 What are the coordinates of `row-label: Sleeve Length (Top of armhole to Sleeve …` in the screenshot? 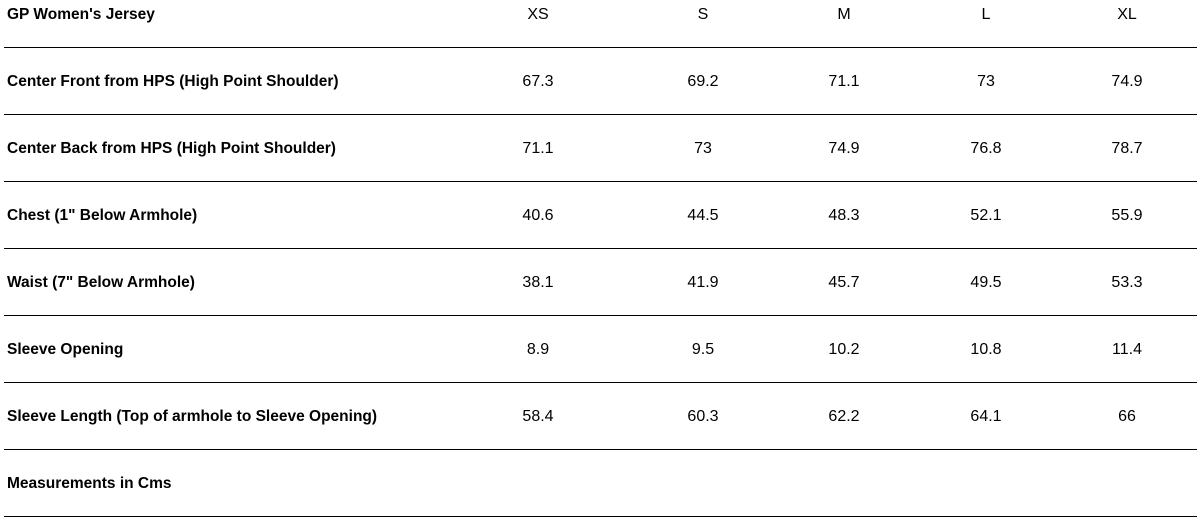 It's located at (192, 416).